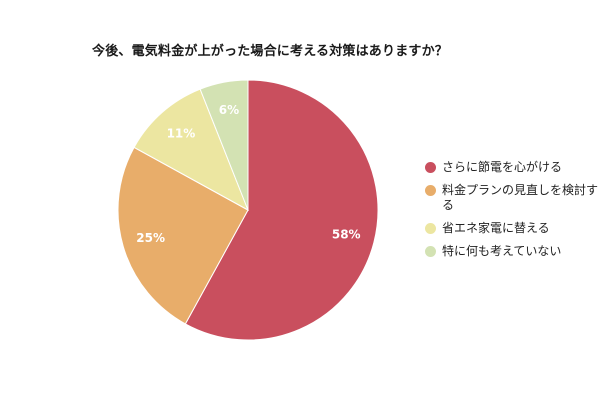 This screenshot has width=600, height=400. What do you see at coordinates (502, 167) in the screenshot?
I see `legend-label: さらに節電を心がける` at bounding box center [502, 167].